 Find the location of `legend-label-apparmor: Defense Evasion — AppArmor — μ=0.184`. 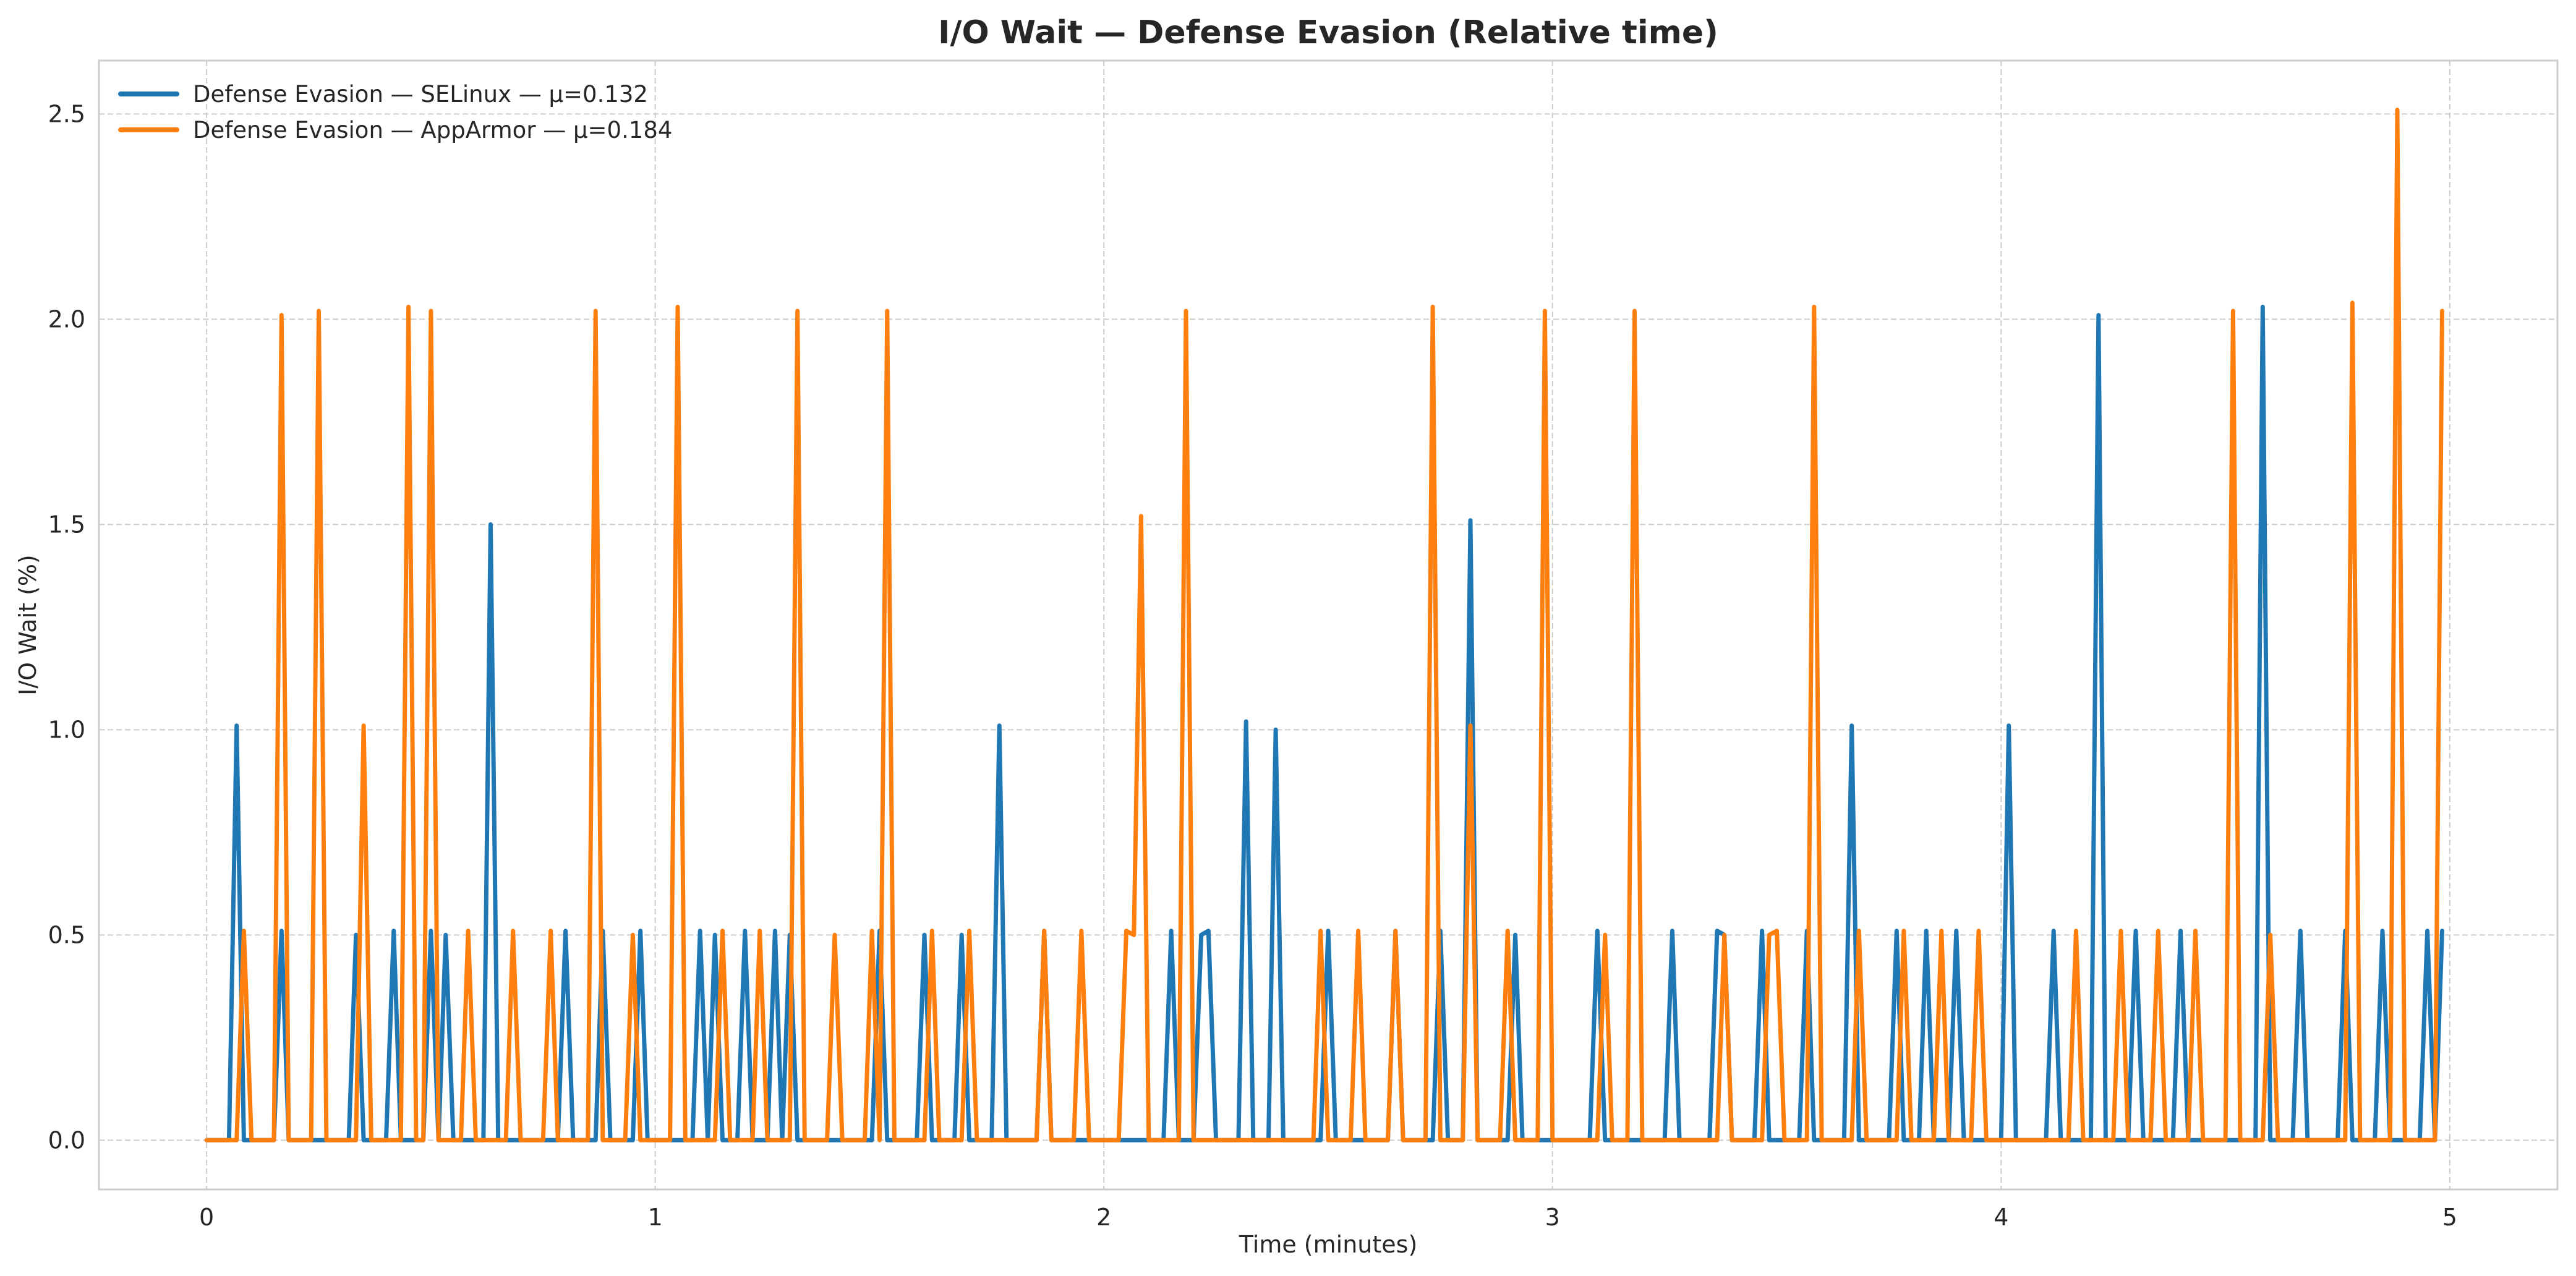

legend-label-apparmor: Defense Evasion — AppArmor — μ=0.184 is located at coordinates (432, 130).